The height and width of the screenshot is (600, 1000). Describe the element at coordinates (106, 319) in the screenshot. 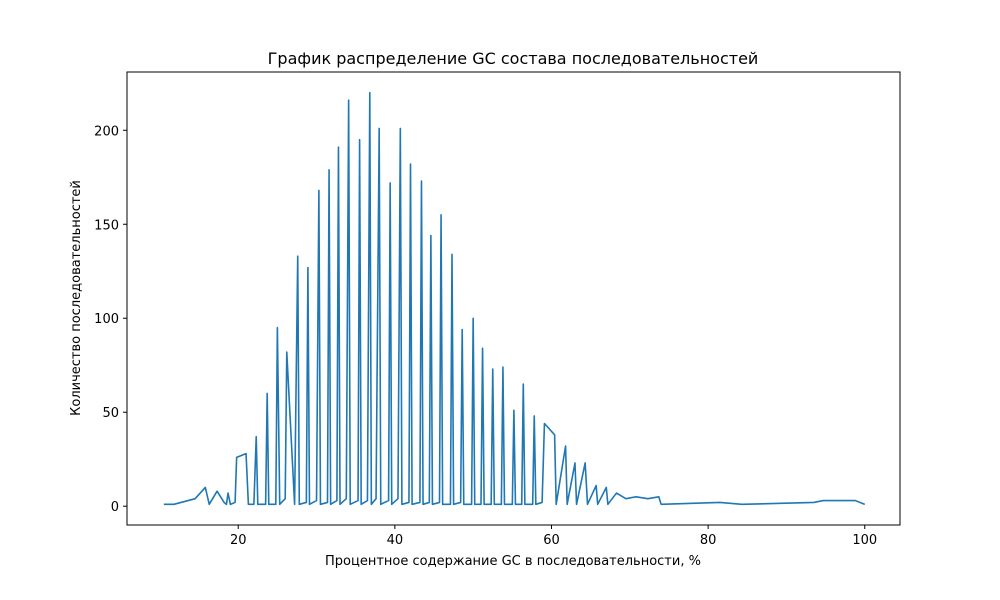

I see `y-tick-label: 100` at that location.